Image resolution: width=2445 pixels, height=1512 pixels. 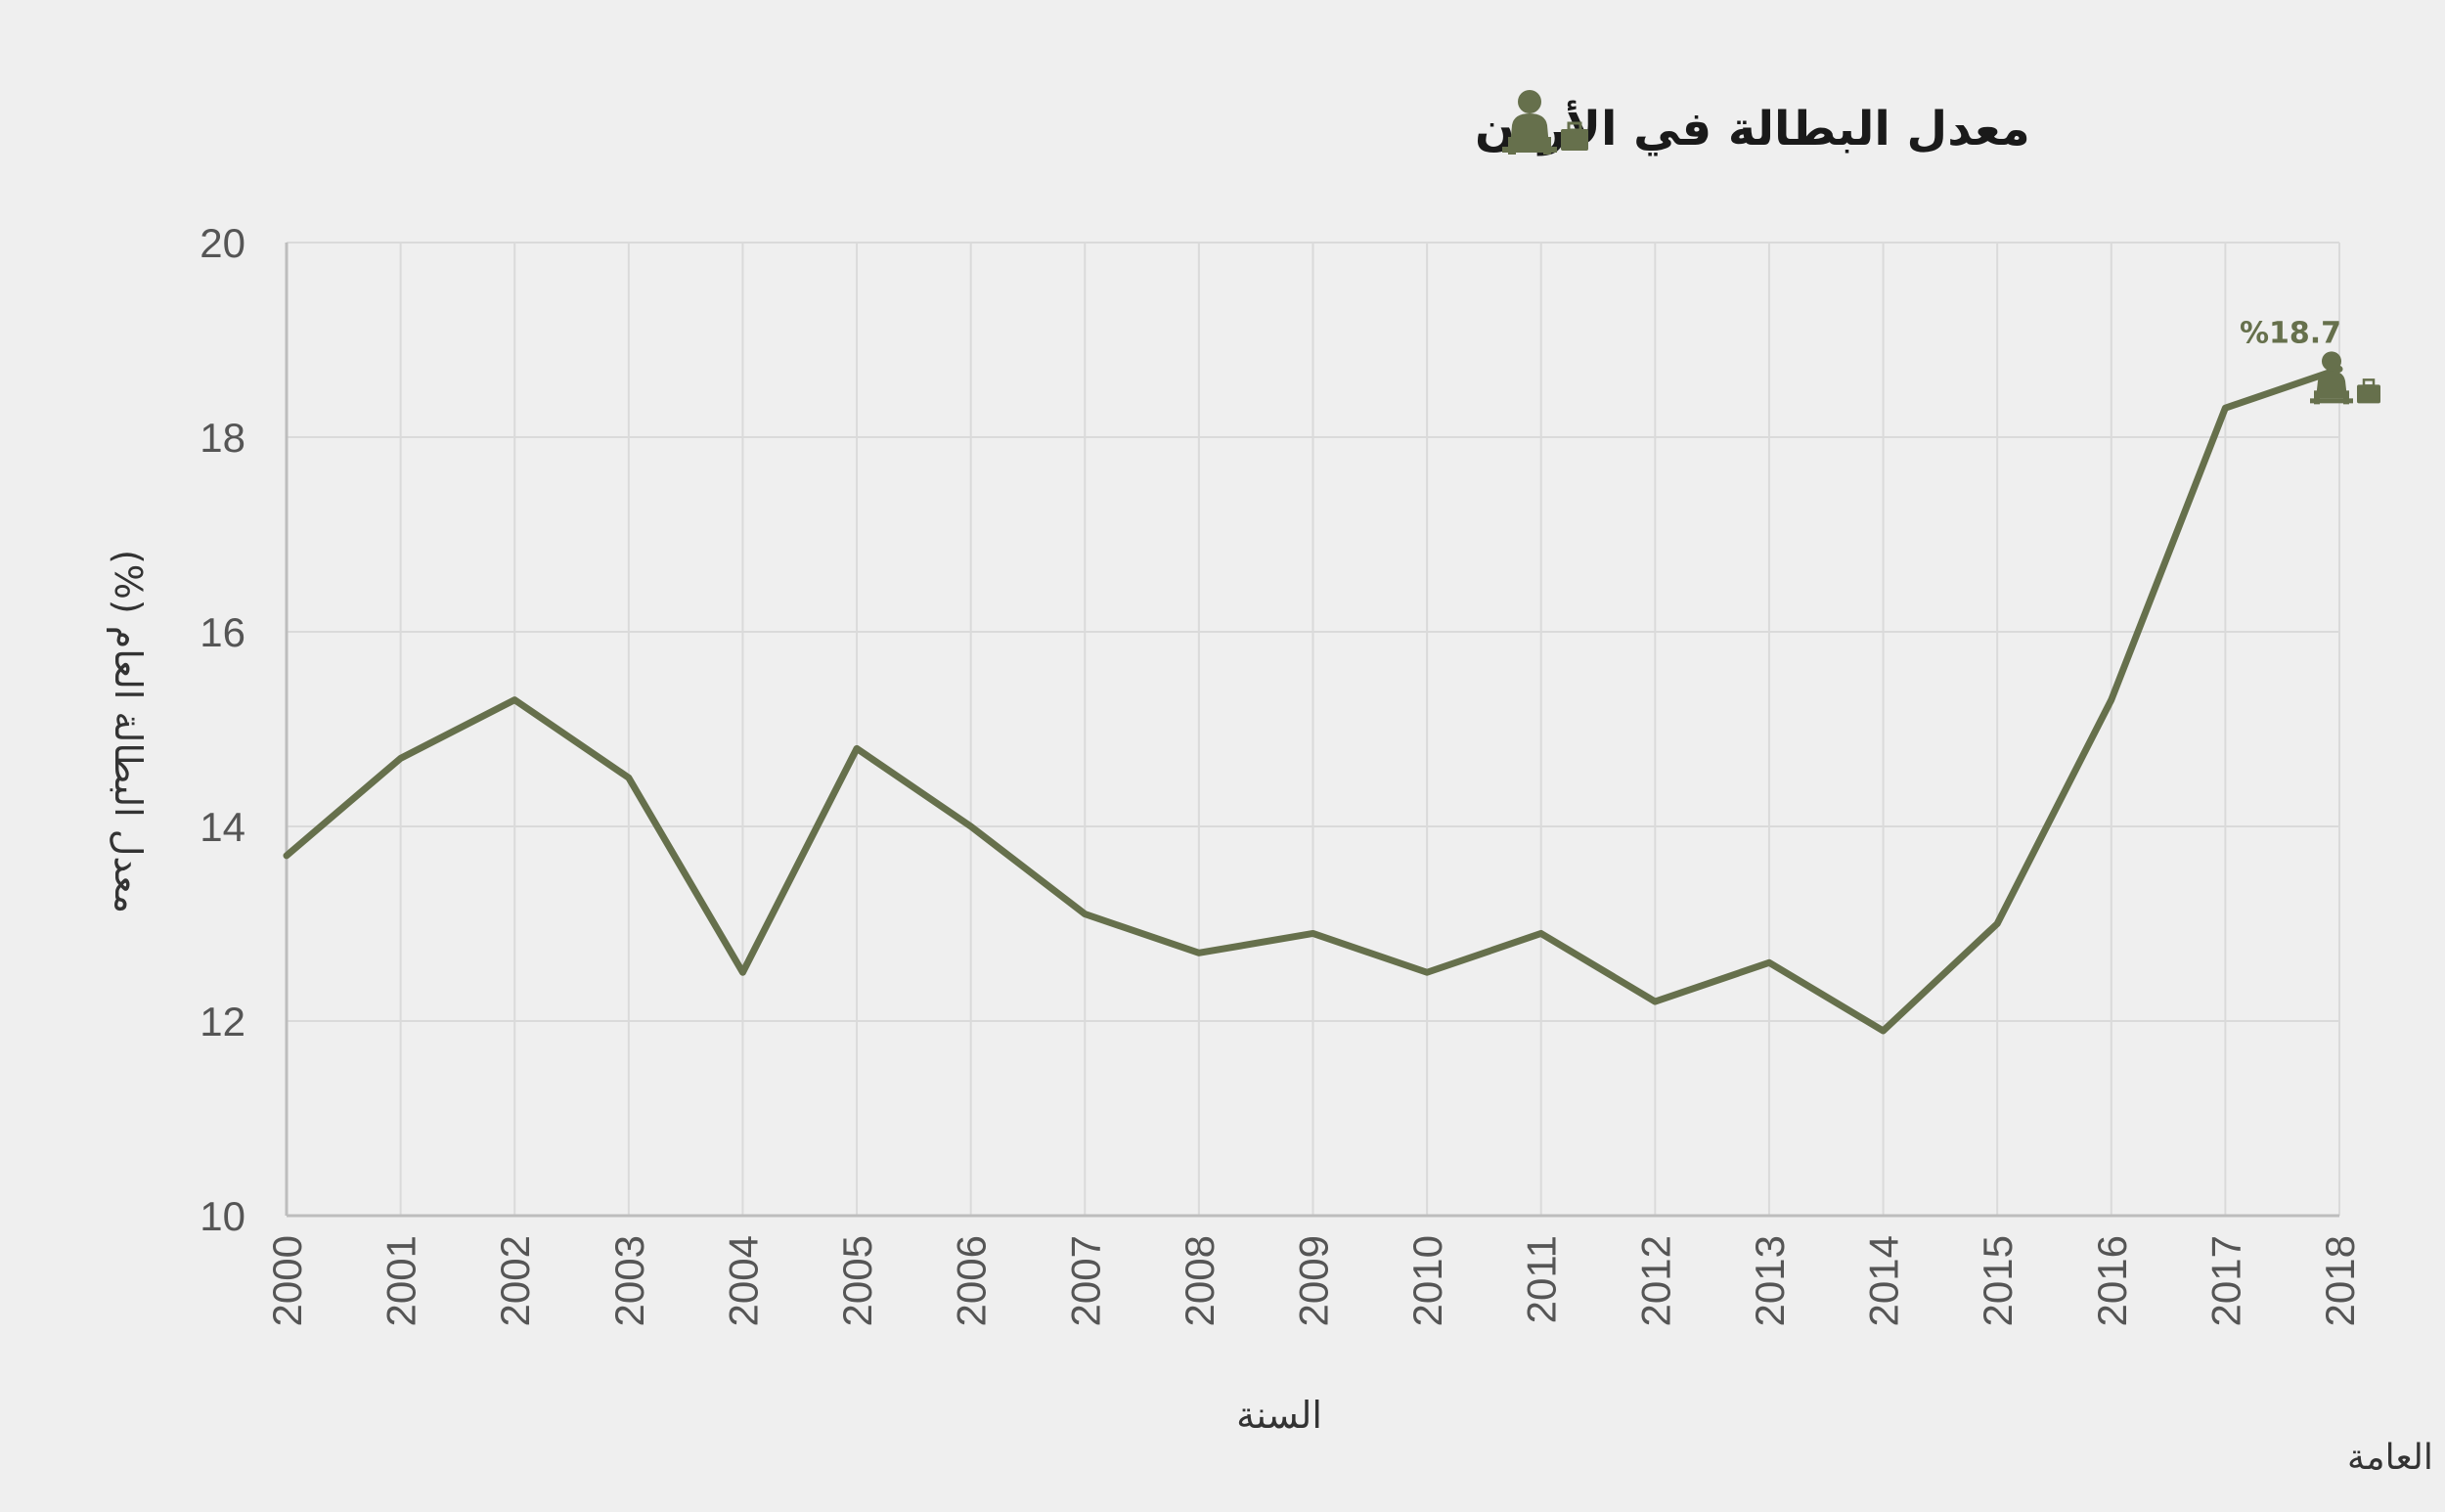 I want to click on x-tick-label: 2018, so click(x=2340, y=1280).